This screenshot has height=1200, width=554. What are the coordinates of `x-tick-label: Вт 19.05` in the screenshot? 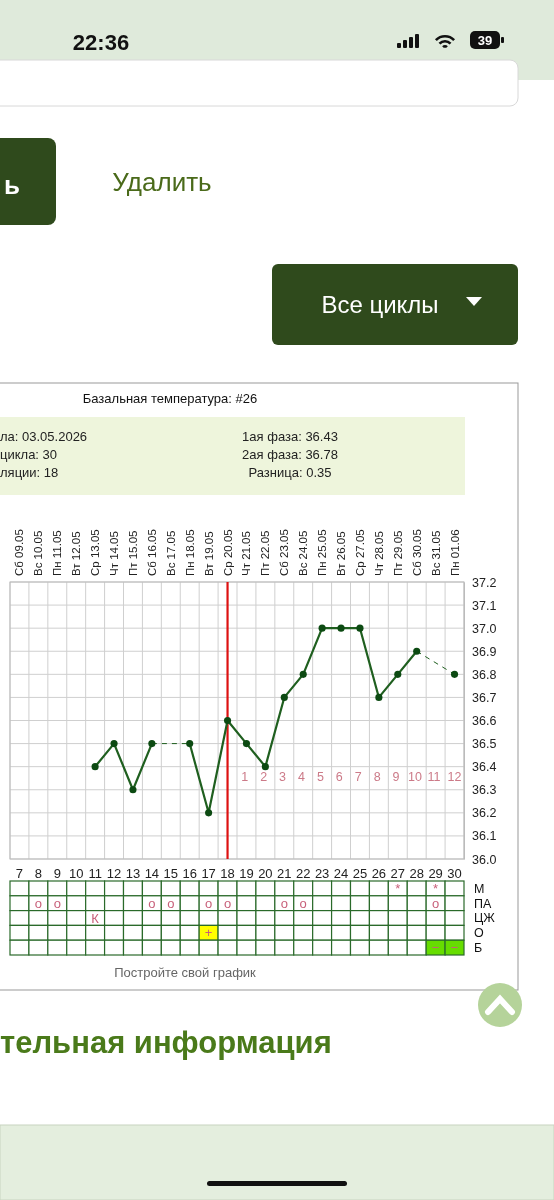 It's located at (208, 553).